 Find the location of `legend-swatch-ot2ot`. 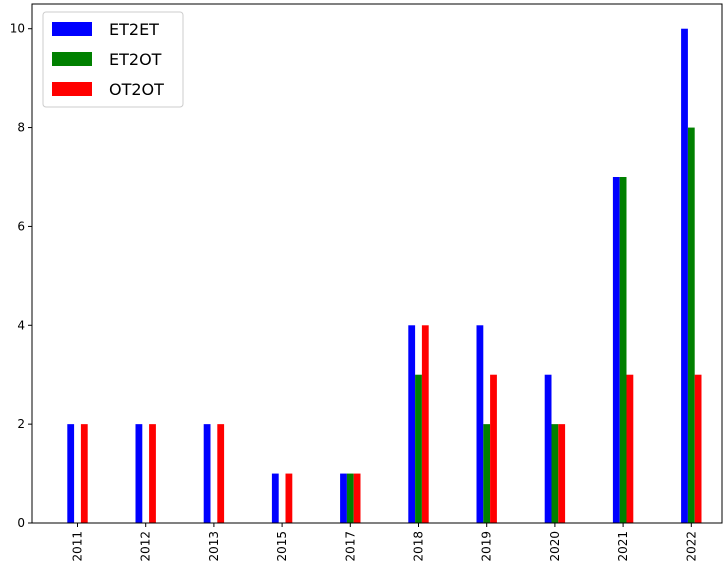

legend-swatch-ot2ot is located at coordinates (72, 89).